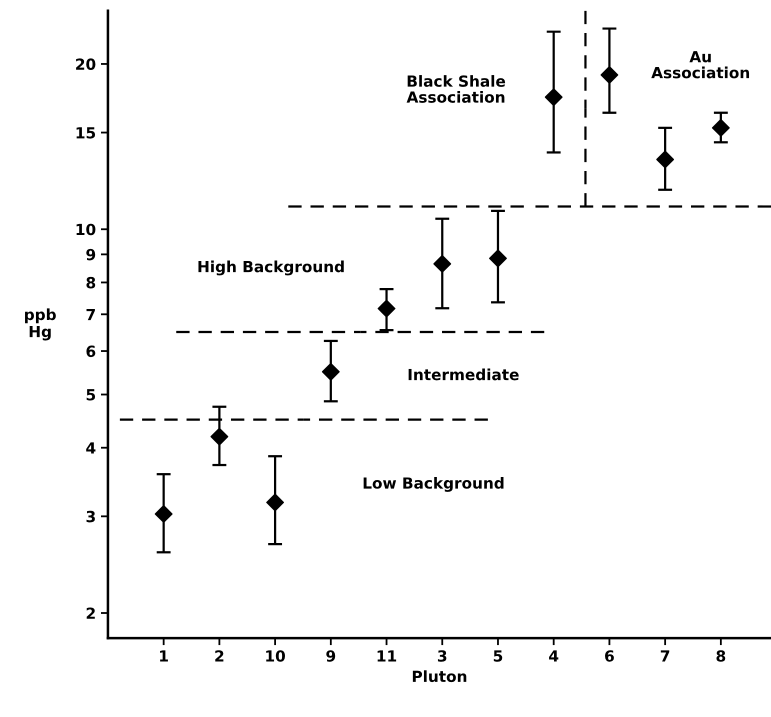  I want to click on x-tick-label: 11, so click(387, 656).